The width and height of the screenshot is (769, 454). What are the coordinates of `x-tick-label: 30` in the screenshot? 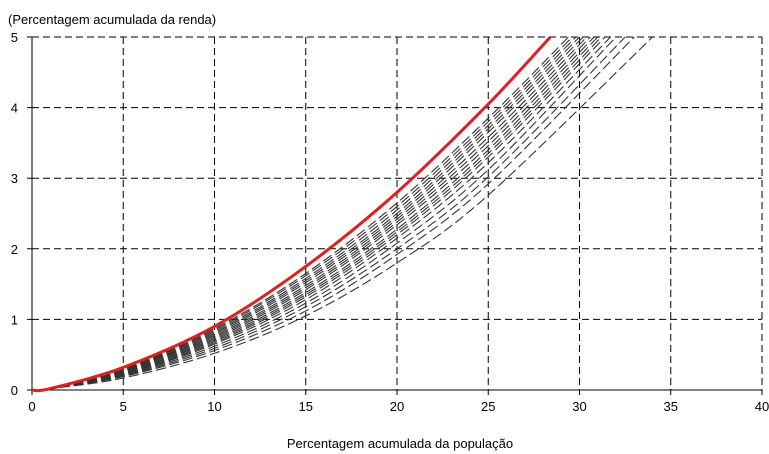 It's located at (579, 406).